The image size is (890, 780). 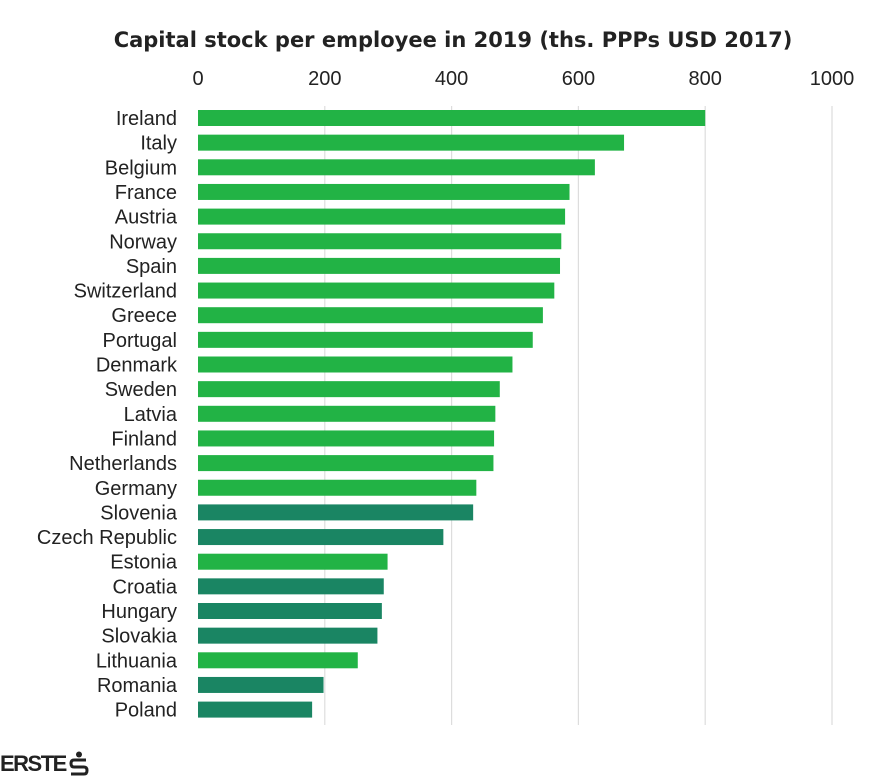 I want to click on bar-france, so click(x=384, y=191).